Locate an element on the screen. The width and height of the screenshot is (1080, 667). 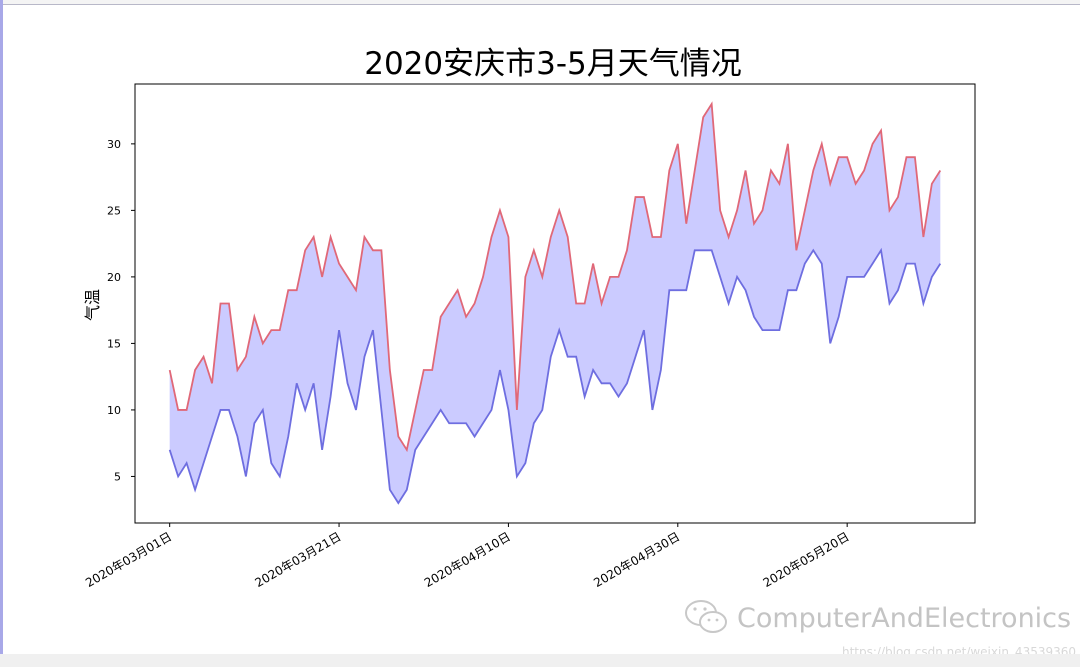
window-left-edge is located at coordinates (1, 330).